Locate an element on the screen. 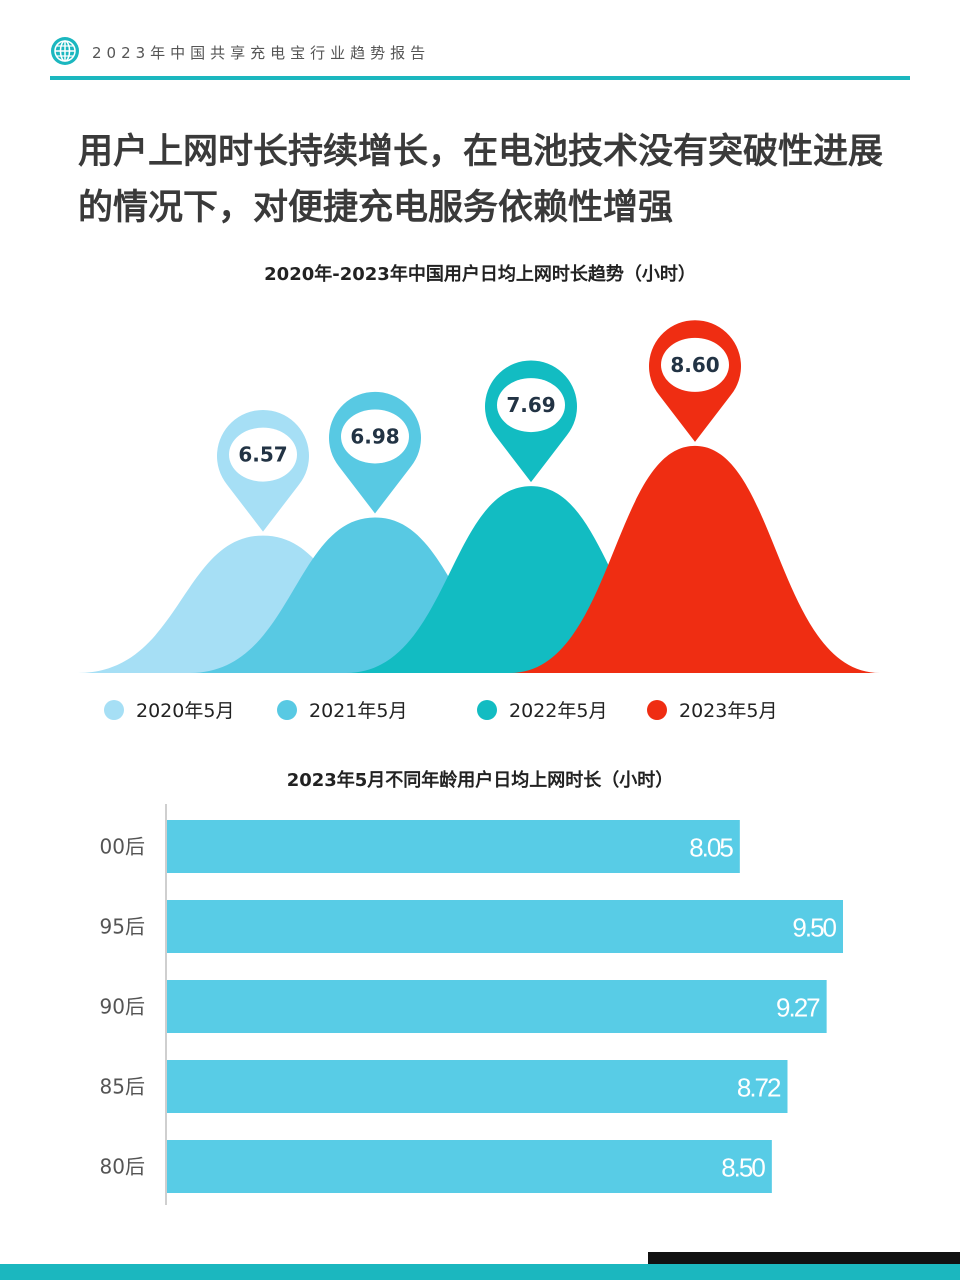 Image resolution: width=960 pixels, height=1280 pixels. legend-label-3: 2023年5月 is located at coordinates (728, 711).